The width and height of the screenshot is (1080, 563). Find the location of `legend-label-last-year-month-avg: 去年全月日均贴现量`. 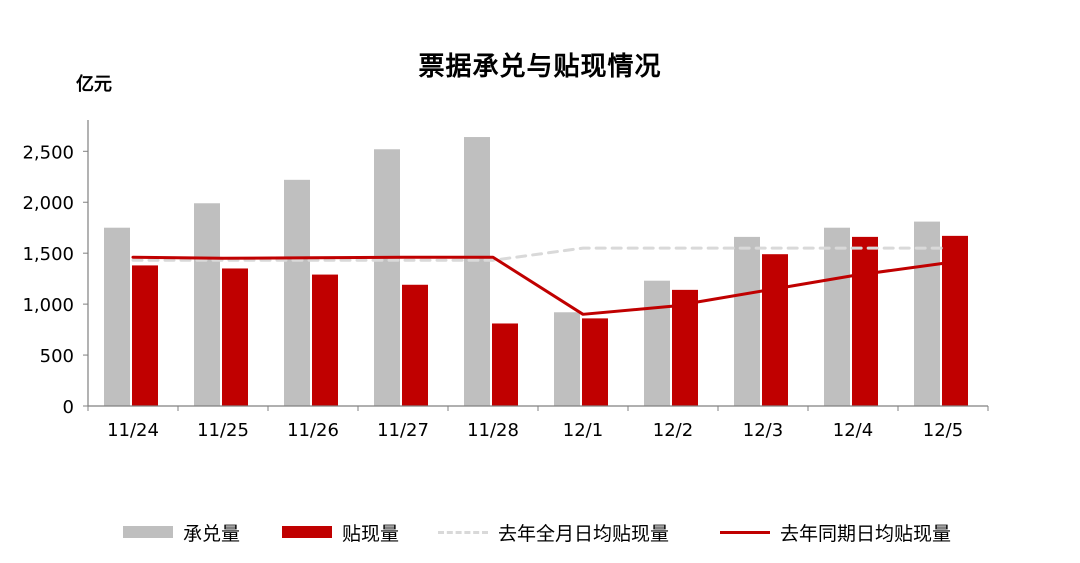

legend-label-last-year-month-avg: 去年全月日均贴现量 is located at coordinates (584, 533).